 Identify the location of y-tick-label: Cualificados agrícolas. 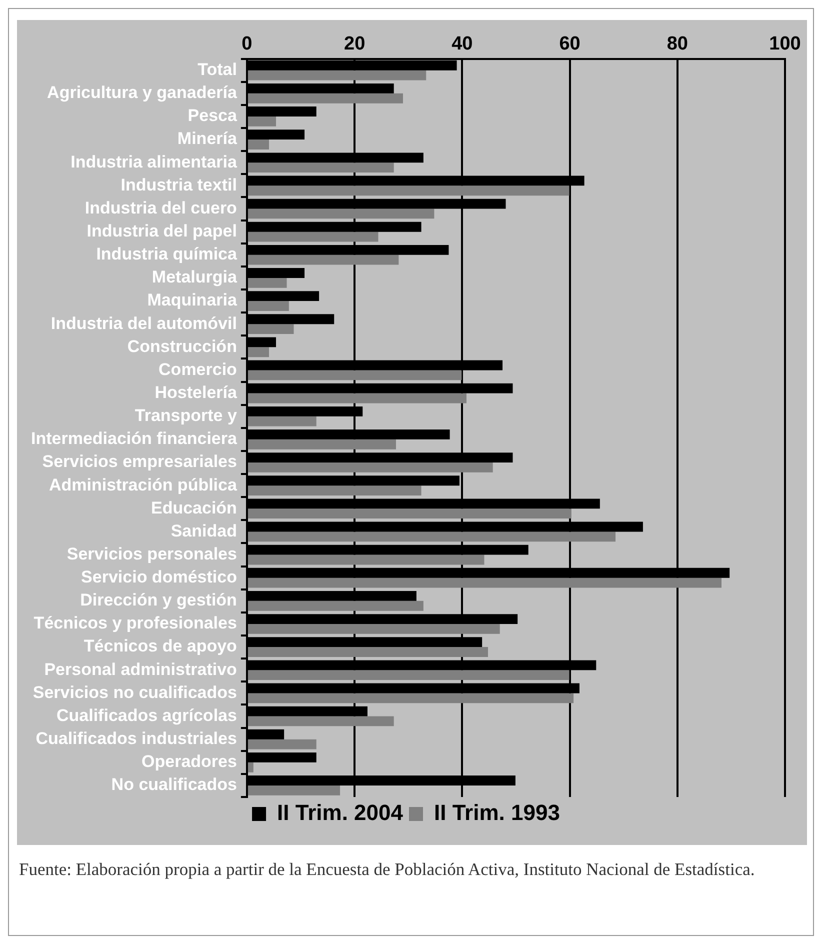
(146, 715).